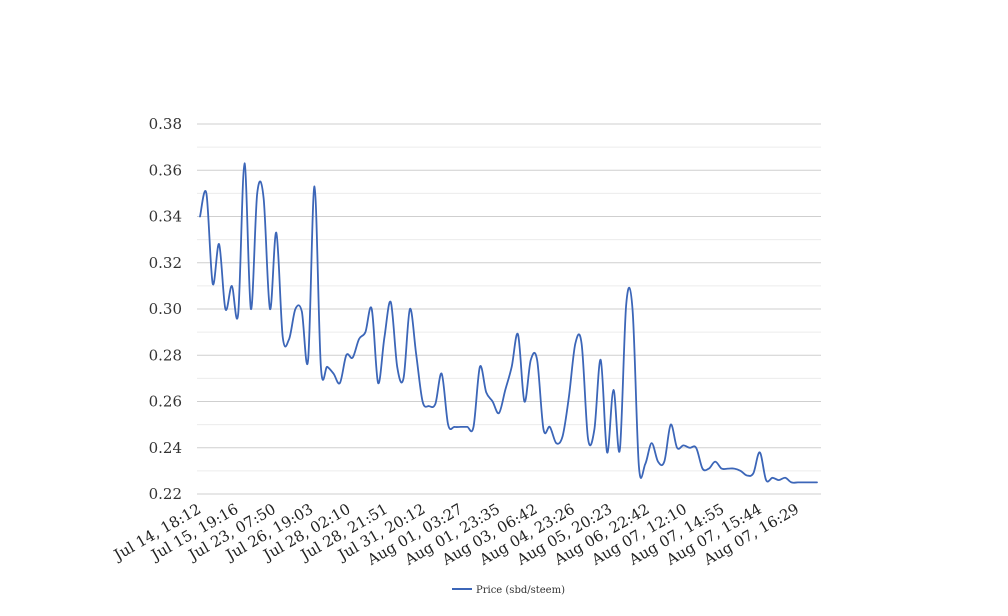 The height and width of the screenshot is (616, 1008). What do you see at coordinates (165, 217) in the screenshot?
I see `y-tick-label: 0.34` at bounding box center [165, 217].